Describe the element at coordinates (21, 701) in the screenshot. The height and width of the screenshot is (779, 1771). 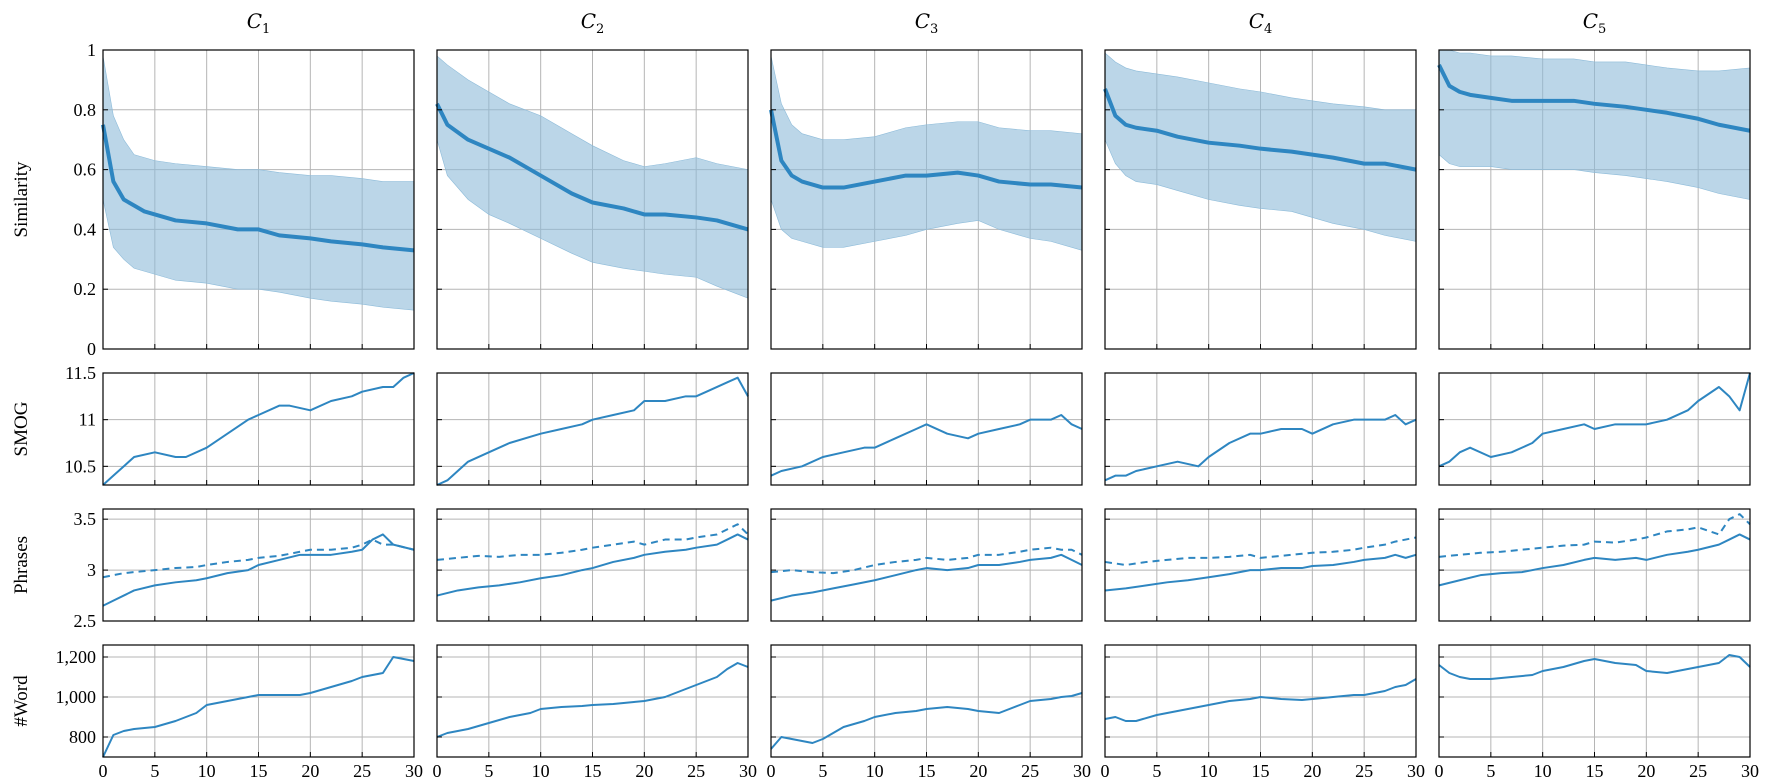
I see `ylabel-word: #Word` at that location.